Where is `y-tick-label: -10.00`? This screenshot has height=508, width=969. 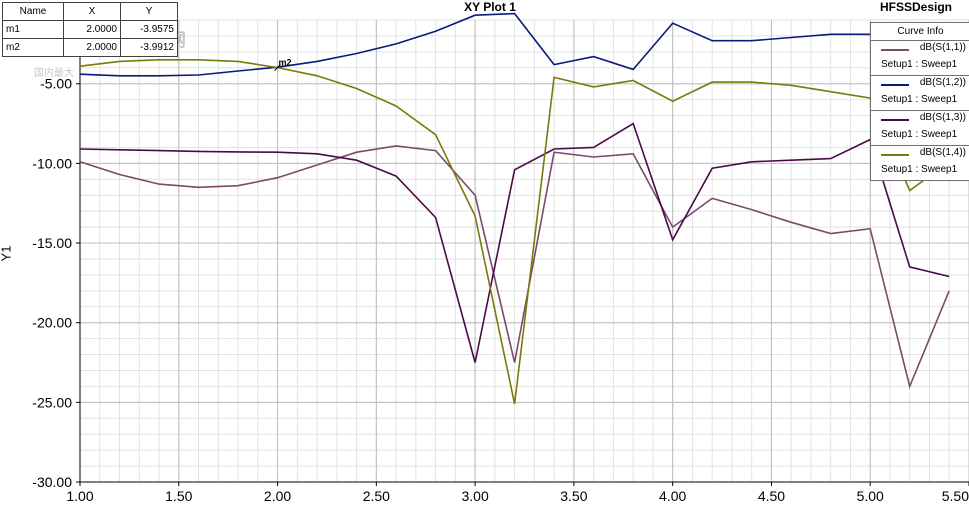 y-tick-label: -10.00 is located at coordinates (52, 163).